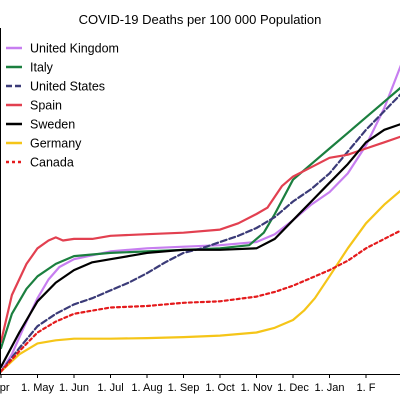  I want to click on x-tick-label: 1. Jul, so click(110, 388).